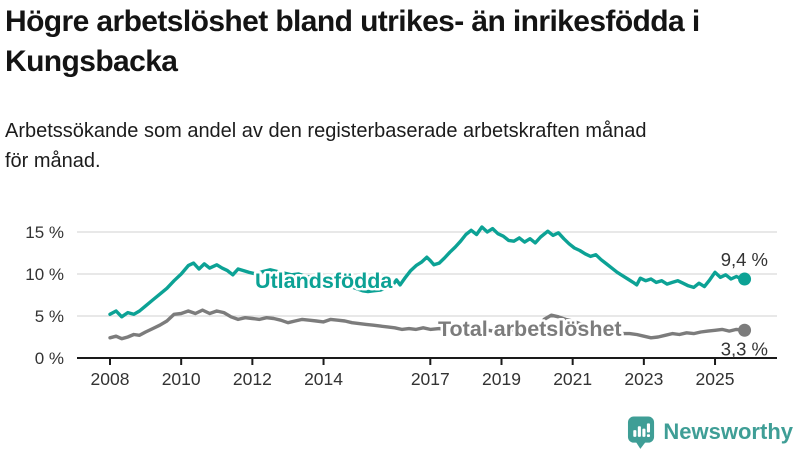 The width and height of the screenshot is (800, 450). I want to click on newsworthy-logo-icon, so click(641, 432).